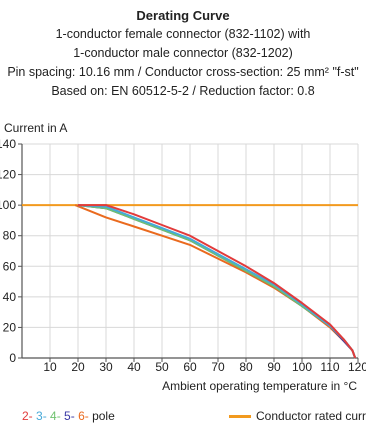  I want to click on y-tick-label-20: 20, so click(10, 327).